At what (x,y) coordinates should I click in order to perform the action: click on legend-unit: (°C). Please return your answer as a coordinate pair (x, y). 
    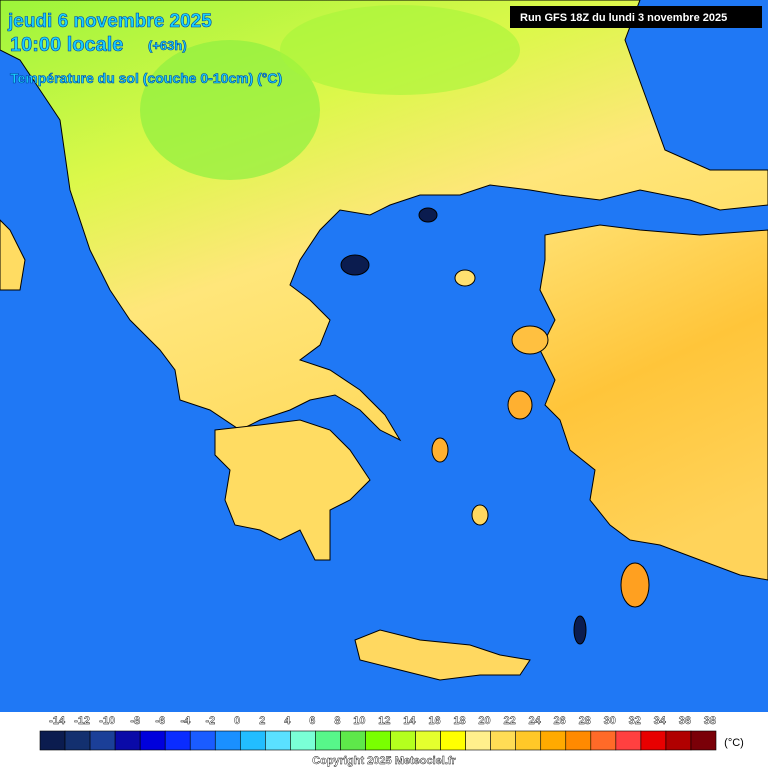
    Looking at the image, I should click on (734, 743).